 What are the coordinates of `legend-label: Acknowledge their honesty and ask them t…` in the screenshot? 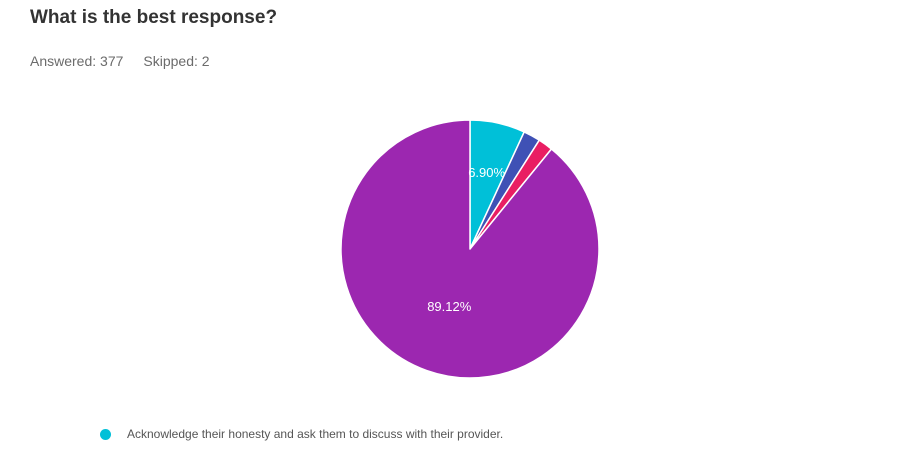 It's located at (315, 434).